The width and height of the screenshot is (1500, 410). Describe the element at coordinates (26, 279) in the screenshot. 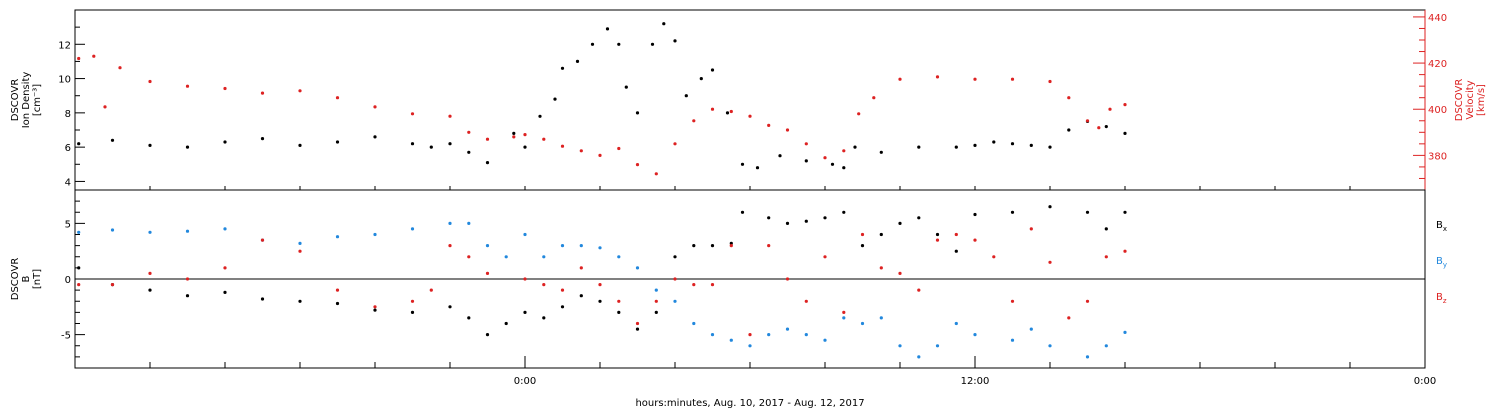

I see `field-axis-label: DSCOVRB[nT]` at that location.